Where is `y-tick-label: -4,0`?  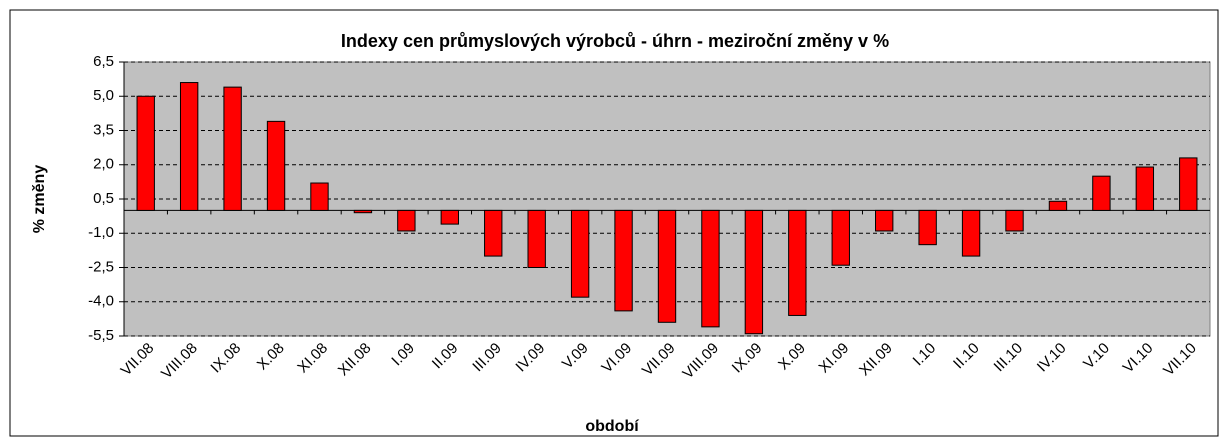
y-tick-label: -4,0 is located at coordinates (101, 301).